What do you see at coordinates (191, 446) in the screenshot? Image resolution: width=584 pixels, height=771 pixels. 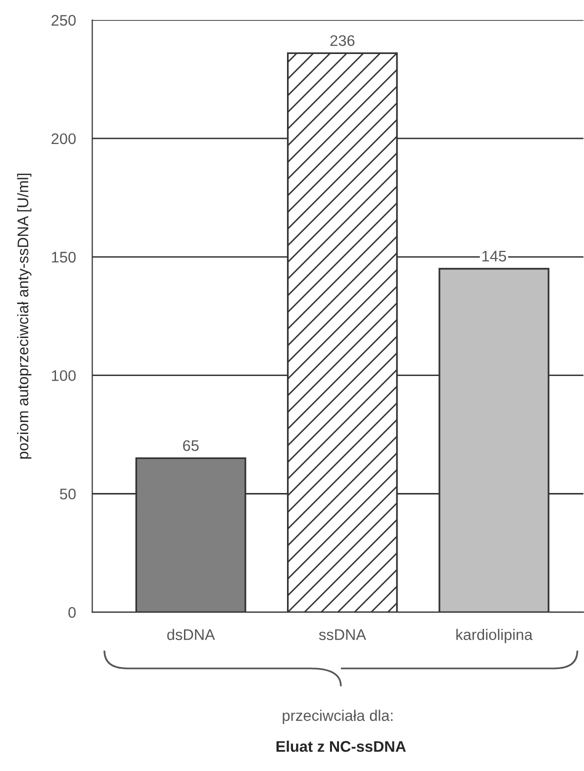 I see `data-label: 65` at bounding box center [191, 446].